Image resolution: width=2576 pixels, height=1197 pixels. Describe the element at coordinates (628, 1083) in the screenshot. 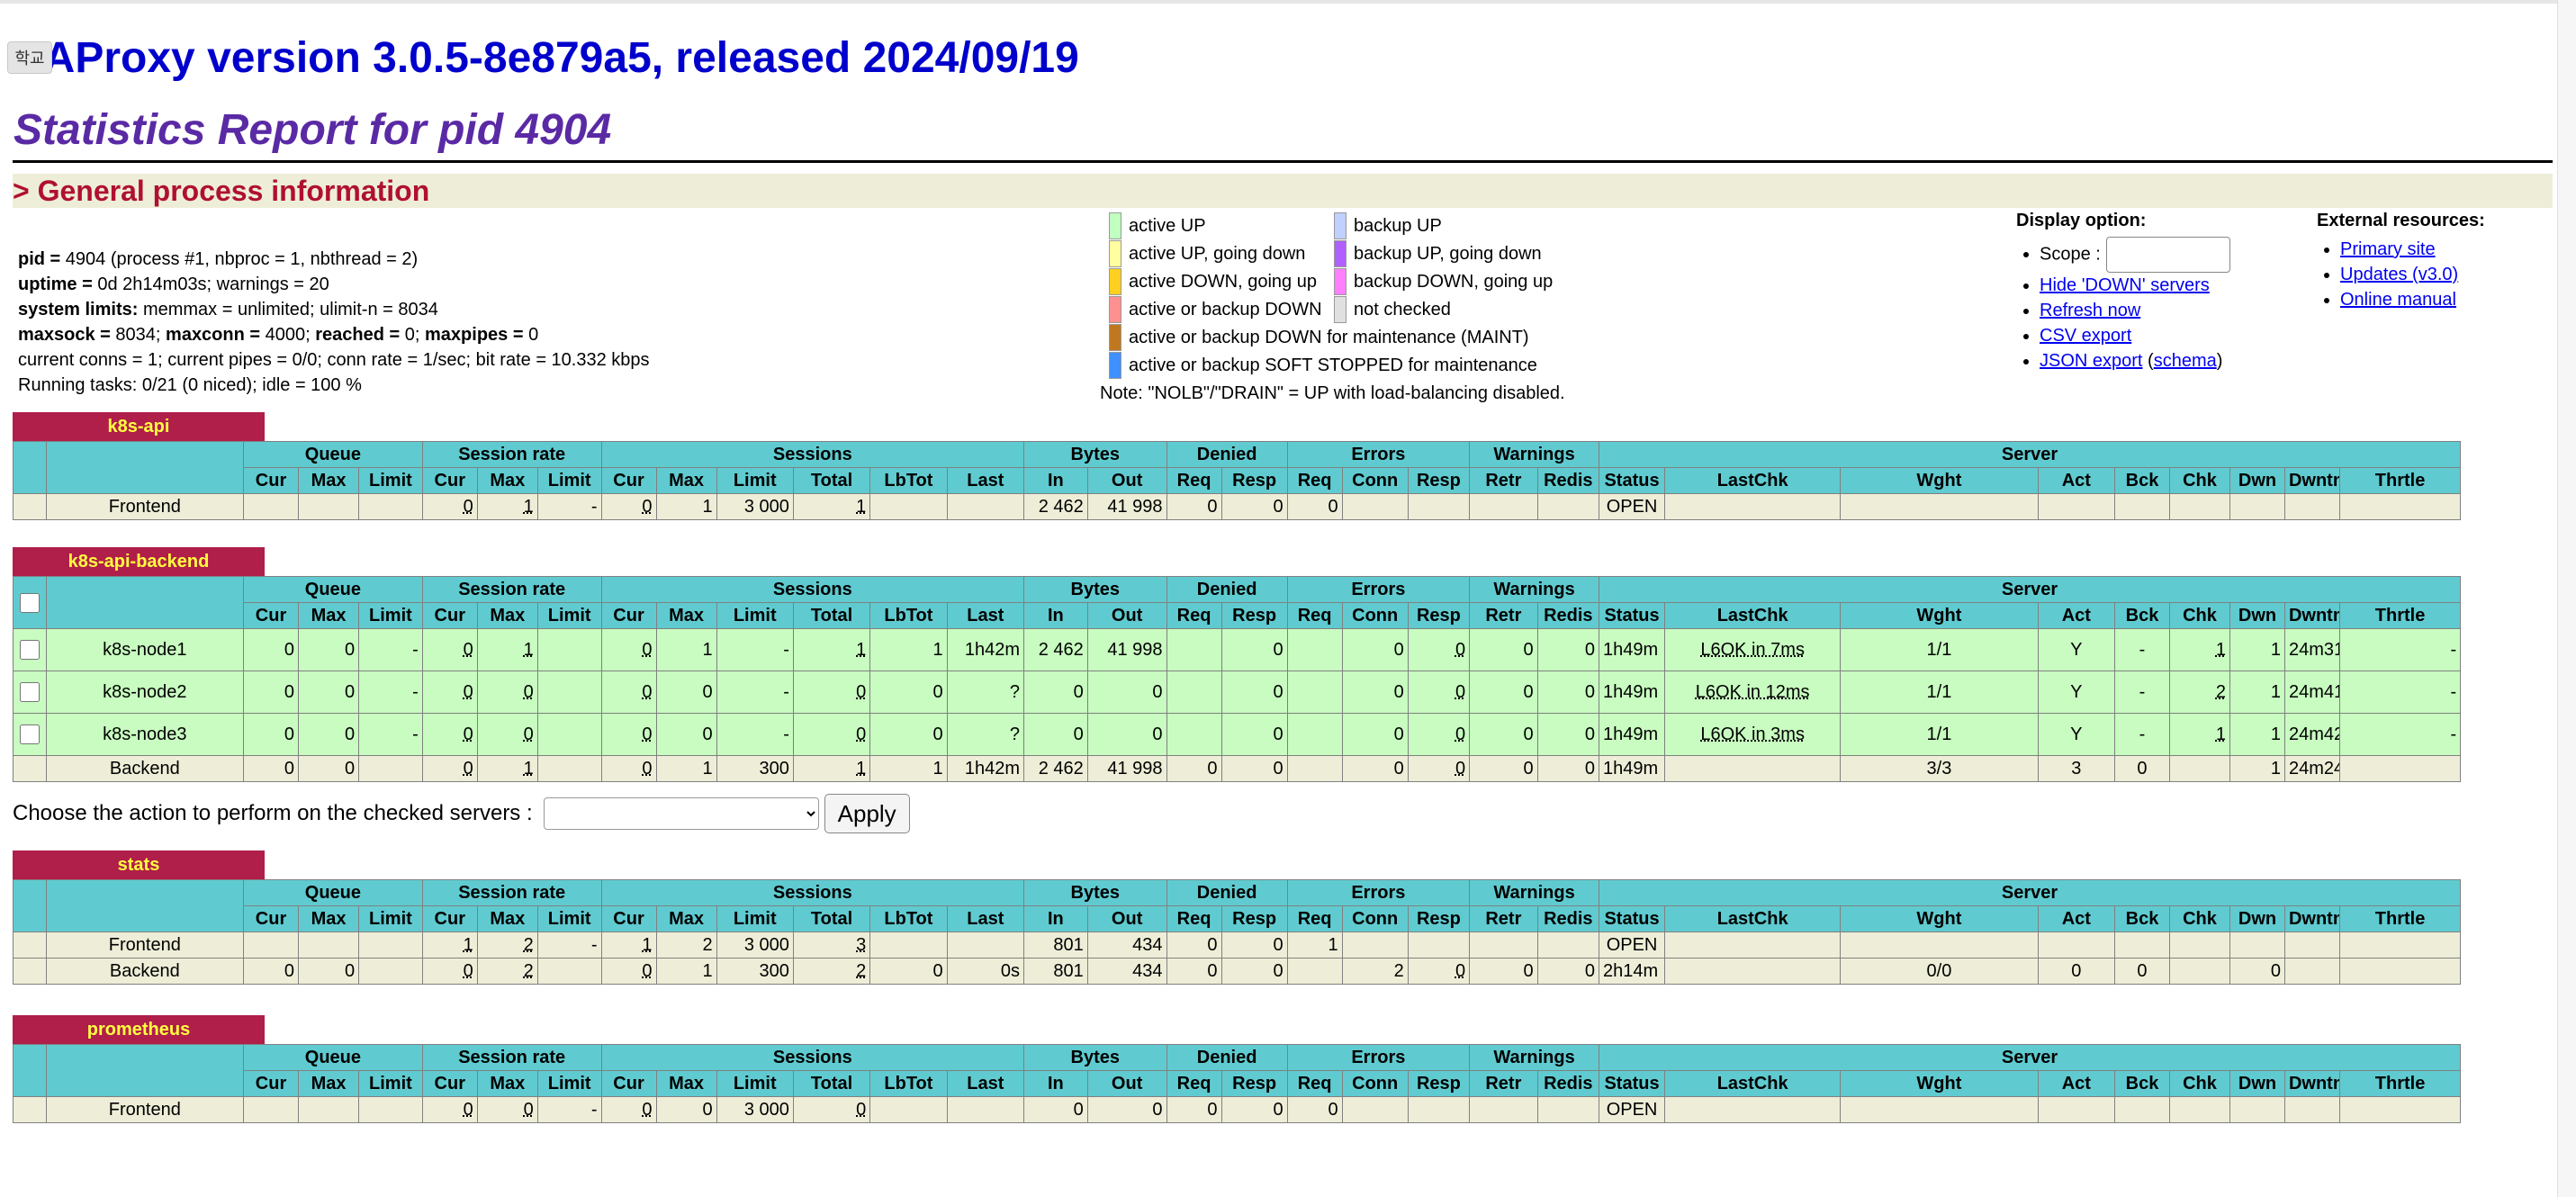

I see `column-header: Cur` at that location.